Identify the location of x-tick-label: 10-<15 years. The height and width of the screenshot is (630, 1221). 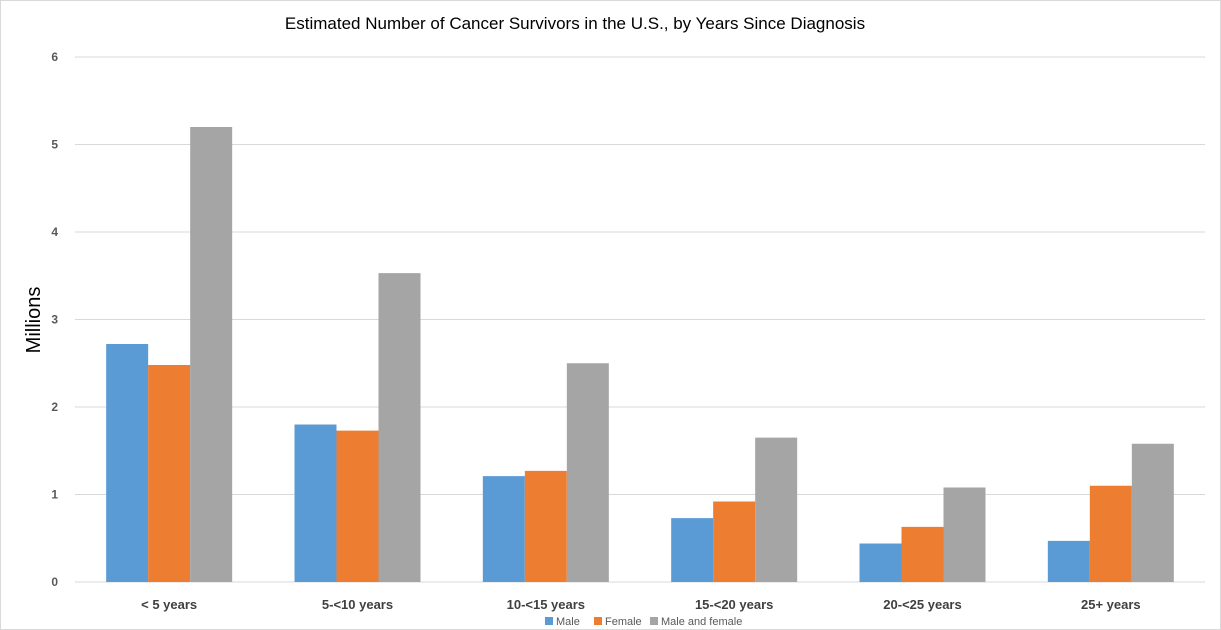
(546, 604).